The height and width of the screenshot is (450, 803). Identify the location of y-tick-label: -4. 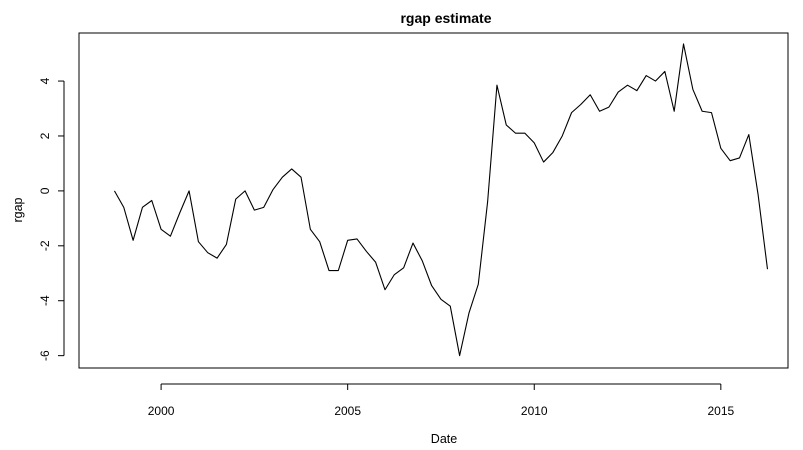
(45, 300).